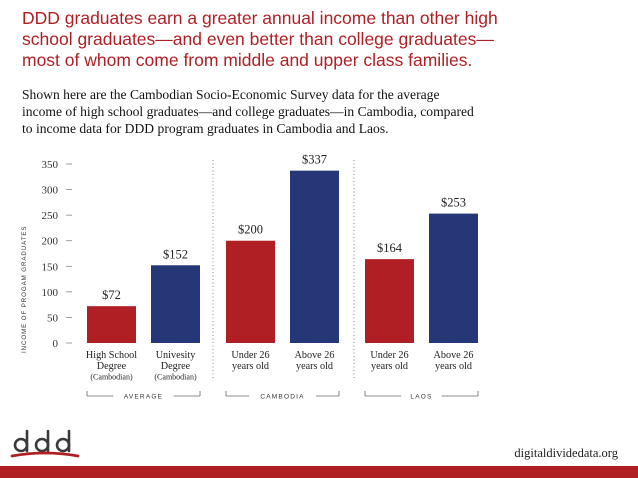 The height and width of the screenshot is (478, 638). Describe the element at coordinates (250, 230) in the screenshot. I see `bar-value-label: $200` at that location.